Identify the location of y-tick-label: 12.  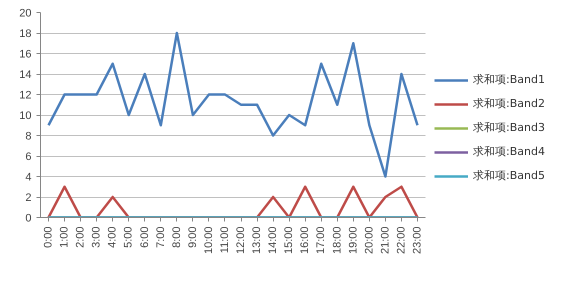
(25, 96).